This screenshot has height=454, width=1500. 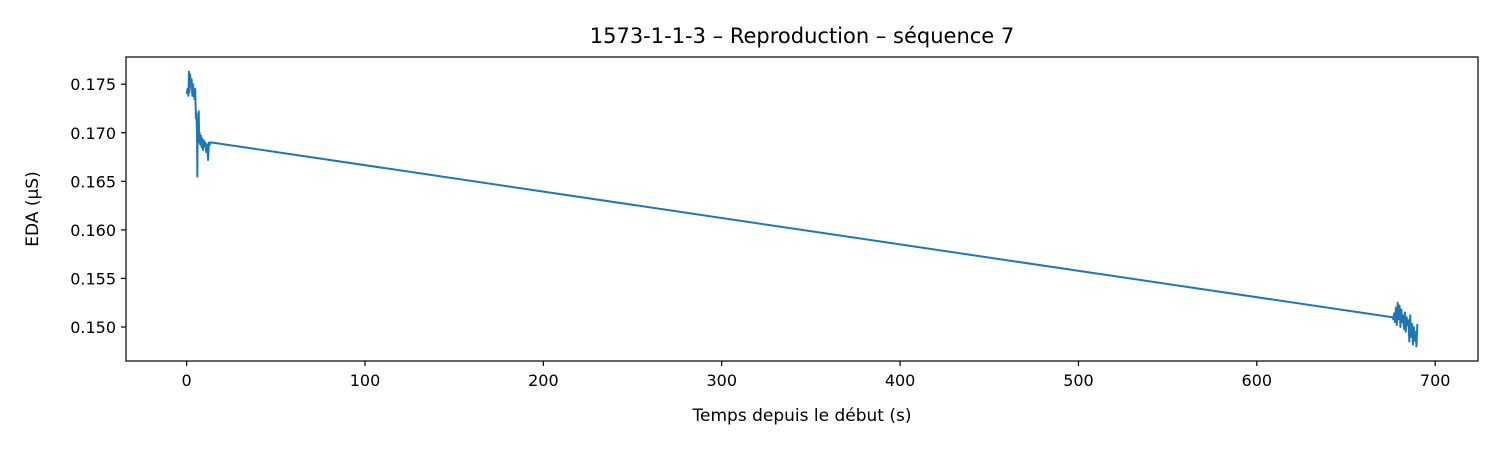 What do you see at coordinates (98, 206) in the screenshot?
I see `y-axis: 0.150 0.155 0.160 0.165 0.170 0.175` at bounding box center [98, 206].